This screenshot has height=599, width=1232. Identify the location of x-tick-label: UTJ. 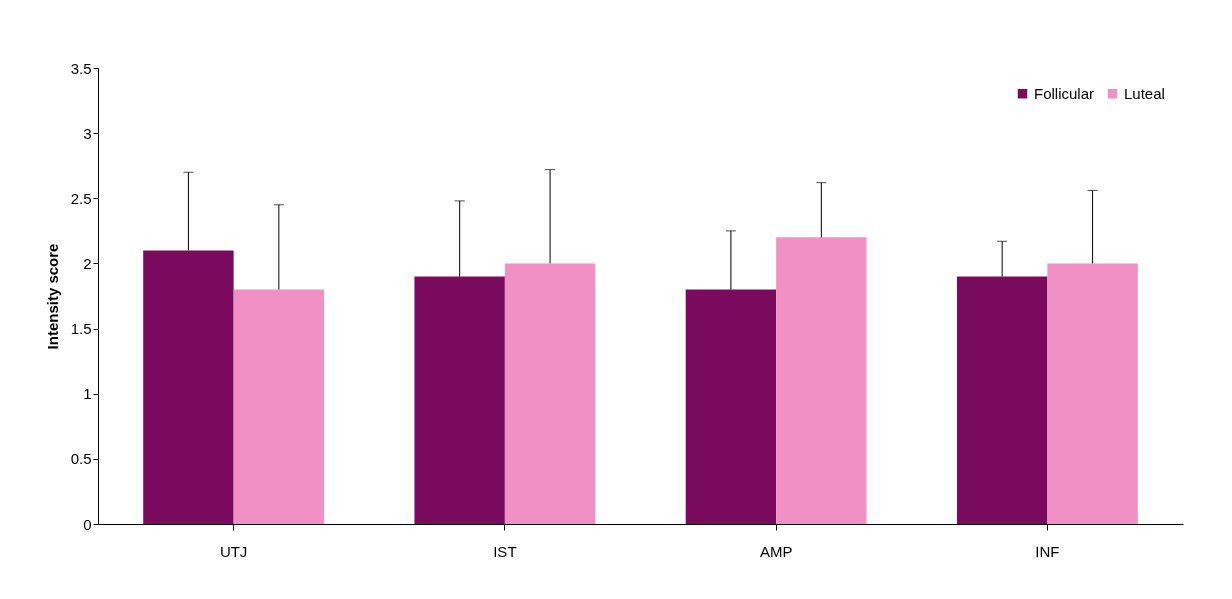
(233, 551).